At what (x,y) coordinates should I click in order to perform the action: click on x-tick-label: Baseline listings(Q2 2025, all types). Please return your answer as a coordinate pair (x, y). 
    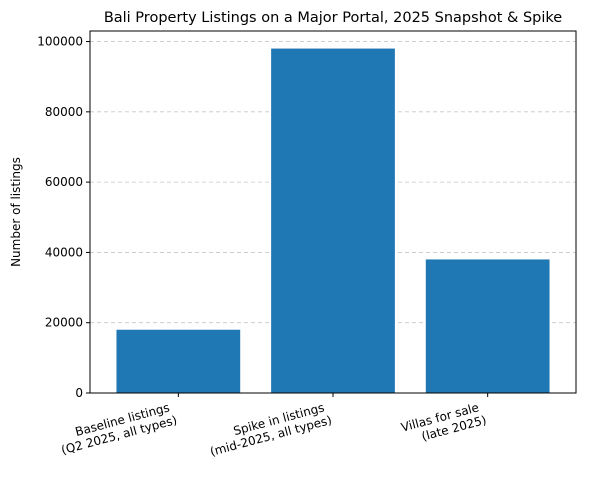
    Looking at the image, I should click on (117, 428).